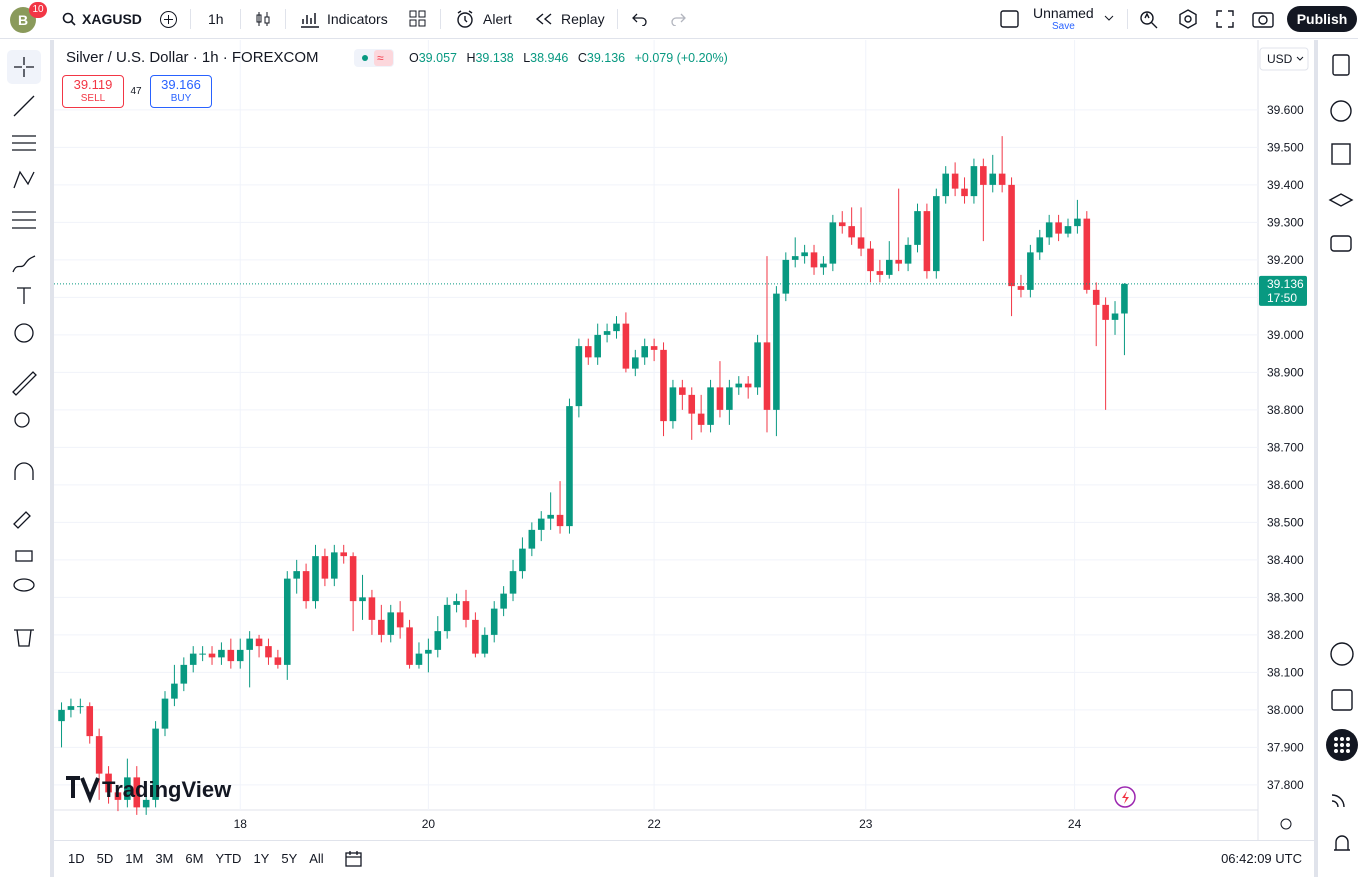 This screenshot has width=1358, height=882. I want to click on currency-select, so click(1284, 59).